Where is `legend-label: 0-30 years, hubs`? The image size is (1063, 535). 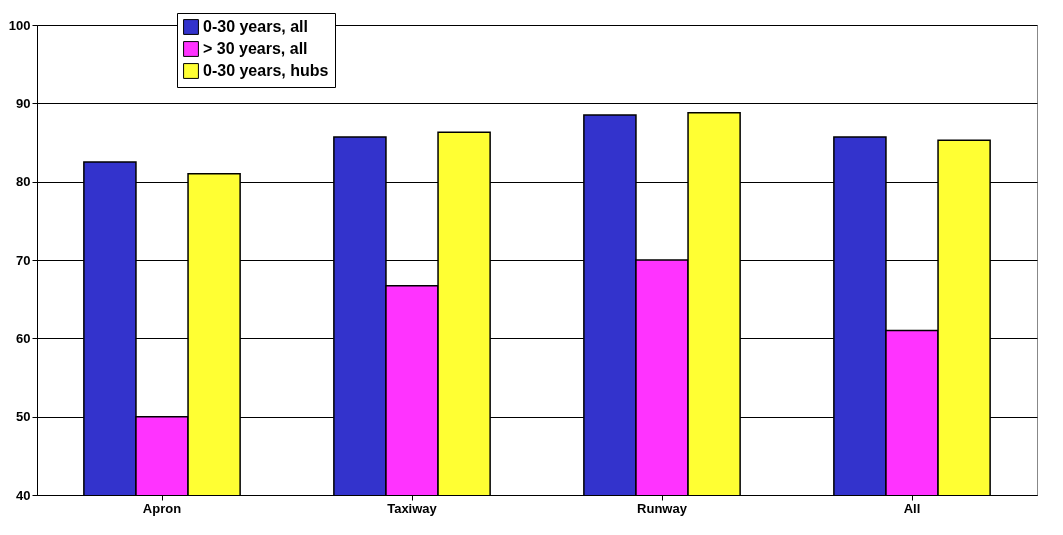
legend-label: 0-30 years, hubs is located at coordinates (266, 70).